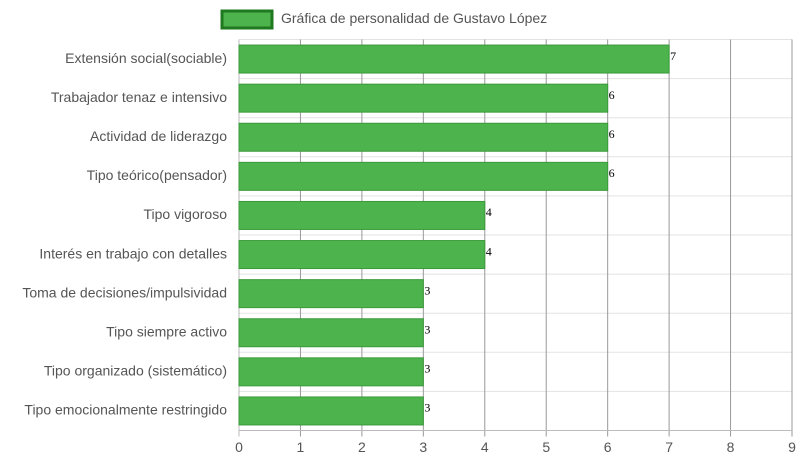 The width and height of the screenshot is (800, 466). Describe the element at coordinates (247, 19) in the screenshot. I see `legend-swatch` at that location.